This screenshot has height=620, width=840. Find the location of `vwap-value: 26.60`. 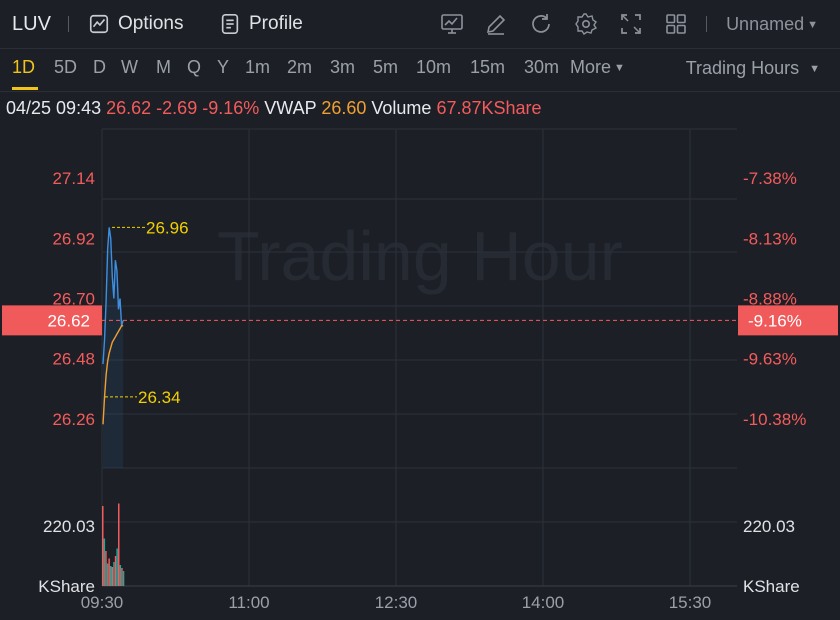

vwap-value: 26.60 is located at coordinates (344, 108).